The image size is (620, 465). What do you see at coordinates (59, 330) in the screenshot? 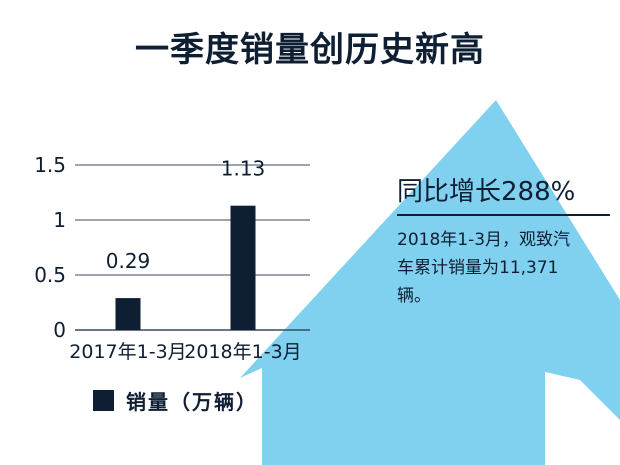
I see `y-tick-label: 0` at bounding box center [59, 330].